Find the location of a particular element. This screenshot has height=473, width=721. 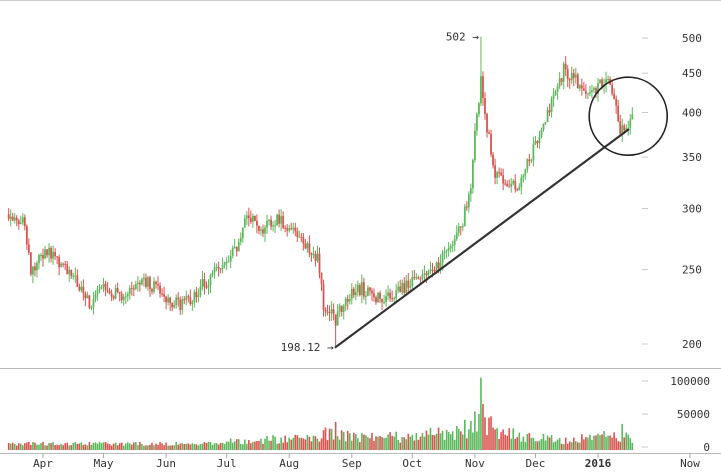

x-tick-label: Sep is located at coordinates (352, 463).